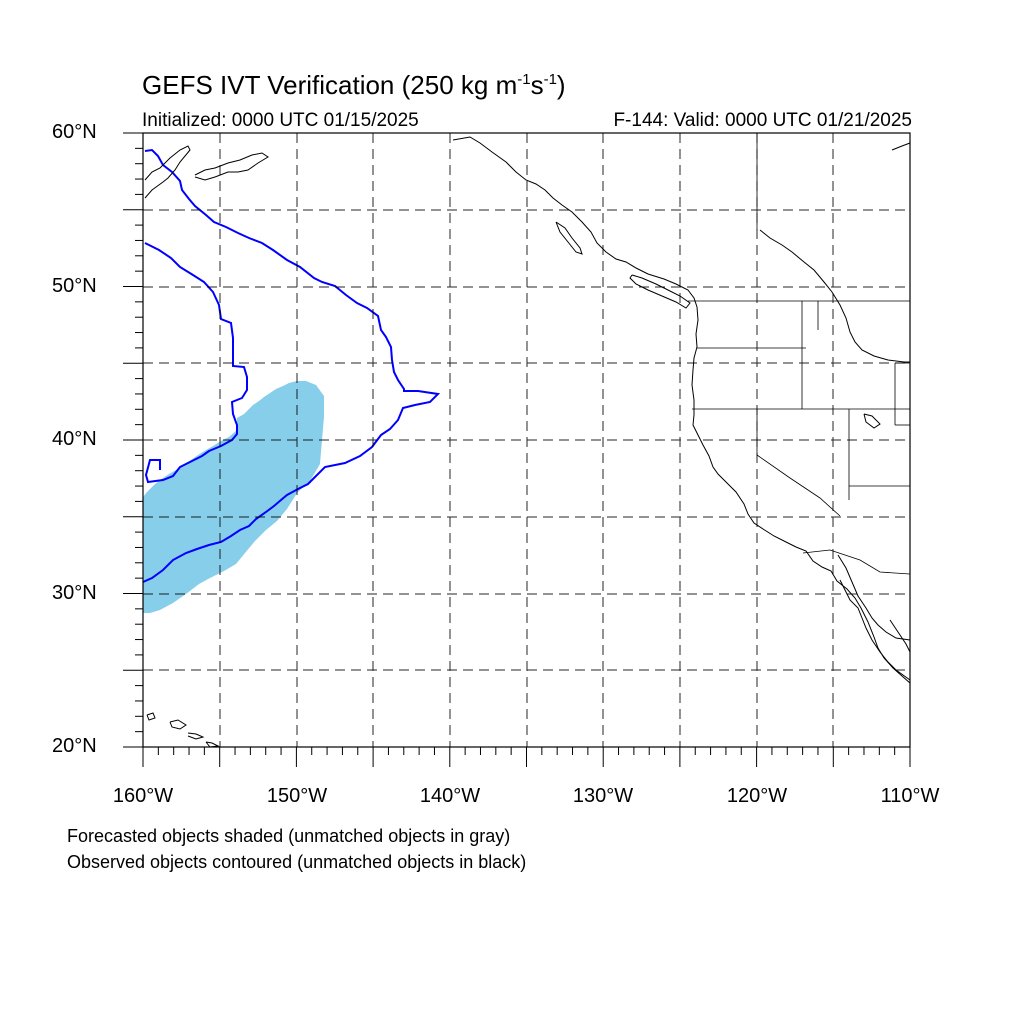 The height and width of the screenshot is (1024, 1024). Describe the element at coordinates (910, 796) in the screenshot. I see `lon-label-110w: 110°W` at that location.